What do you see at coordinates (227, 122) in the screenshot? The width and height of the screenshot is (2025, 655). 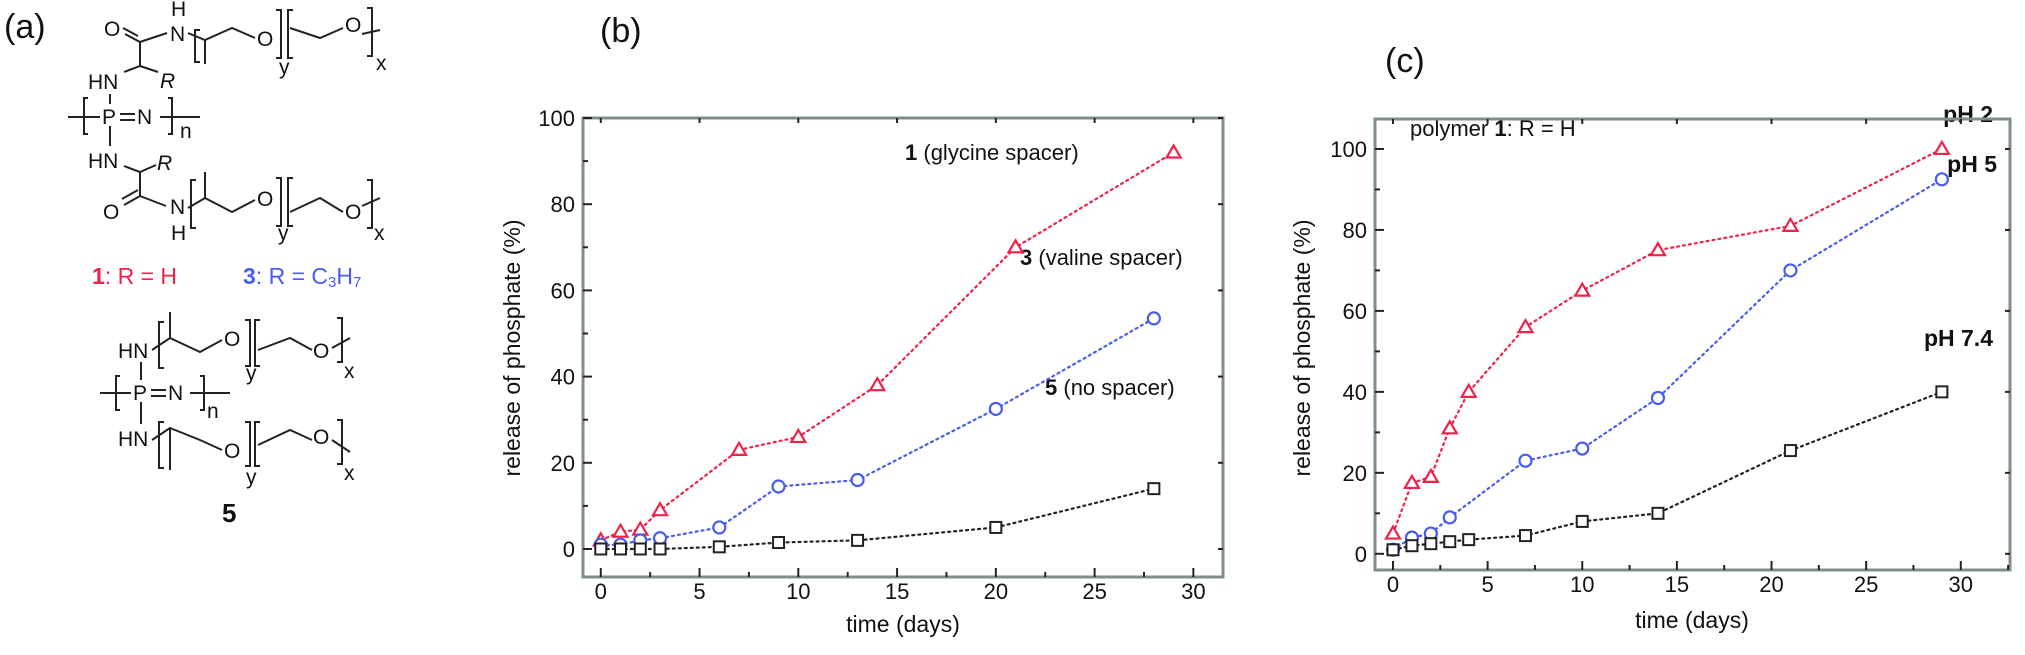 I see `structure-1-3: O N H O y O x HN R P N n HN R O` at bounding box center [227, 122].